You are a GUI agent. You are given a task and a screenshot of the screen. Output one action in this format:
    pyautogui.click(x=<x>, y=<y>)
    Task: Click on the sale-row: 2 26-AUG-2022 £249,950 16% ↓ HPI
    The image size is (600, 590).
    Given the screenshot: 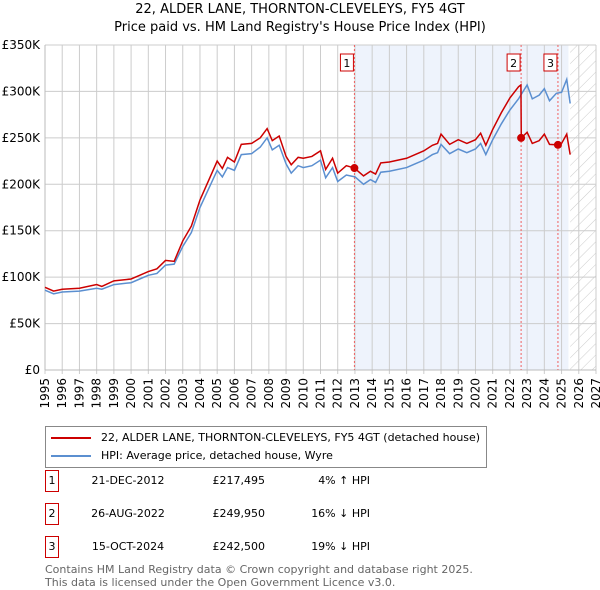 What is the action you would take?
    pyautogui.click(x=245, y=514)
    